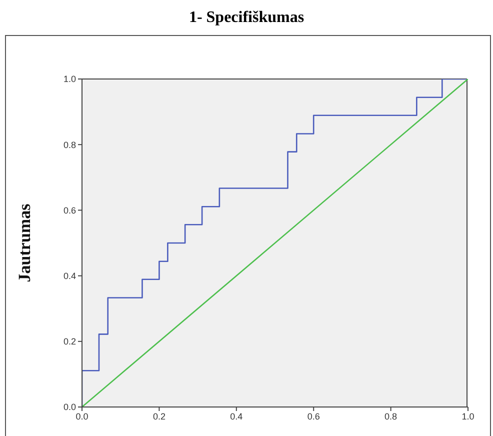 This screenshot has height=436, width=493. I want to click on x-tick-label: 0.6, so click(313, 416).